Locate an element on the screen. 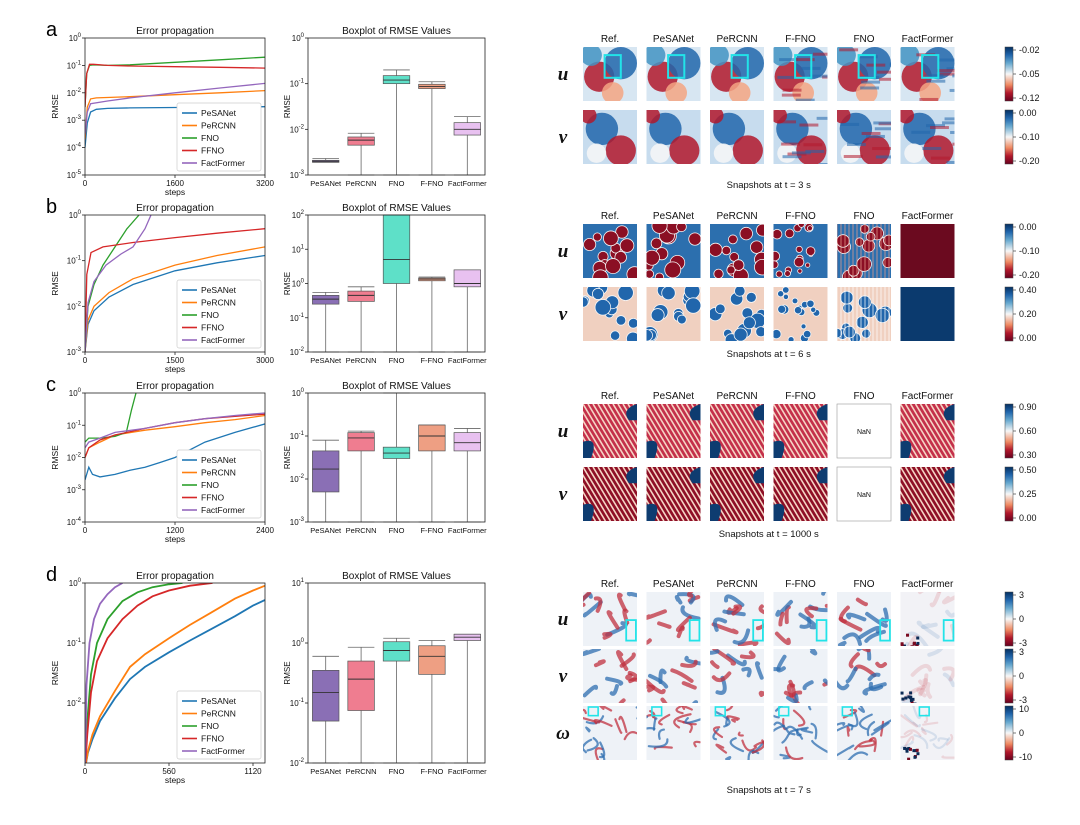 This screenshot has width=1080, height=825. category-label: F-FNO is located at coordinates (431, 771).